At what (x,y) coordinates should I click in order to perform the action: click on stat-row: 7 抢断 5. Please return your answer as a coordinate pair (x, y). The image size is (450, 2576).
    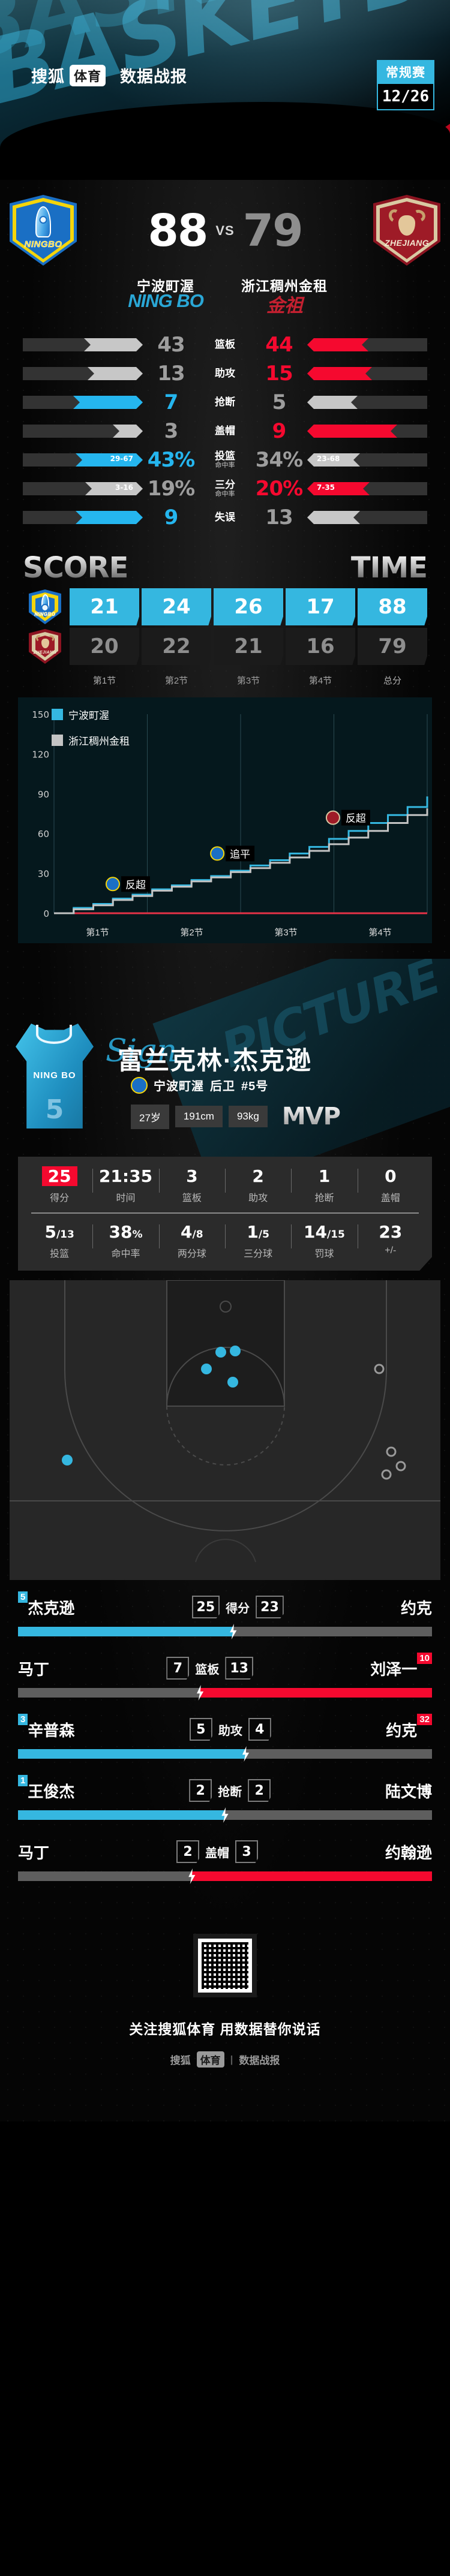
    Looking at the image, I should click on (225, 402).